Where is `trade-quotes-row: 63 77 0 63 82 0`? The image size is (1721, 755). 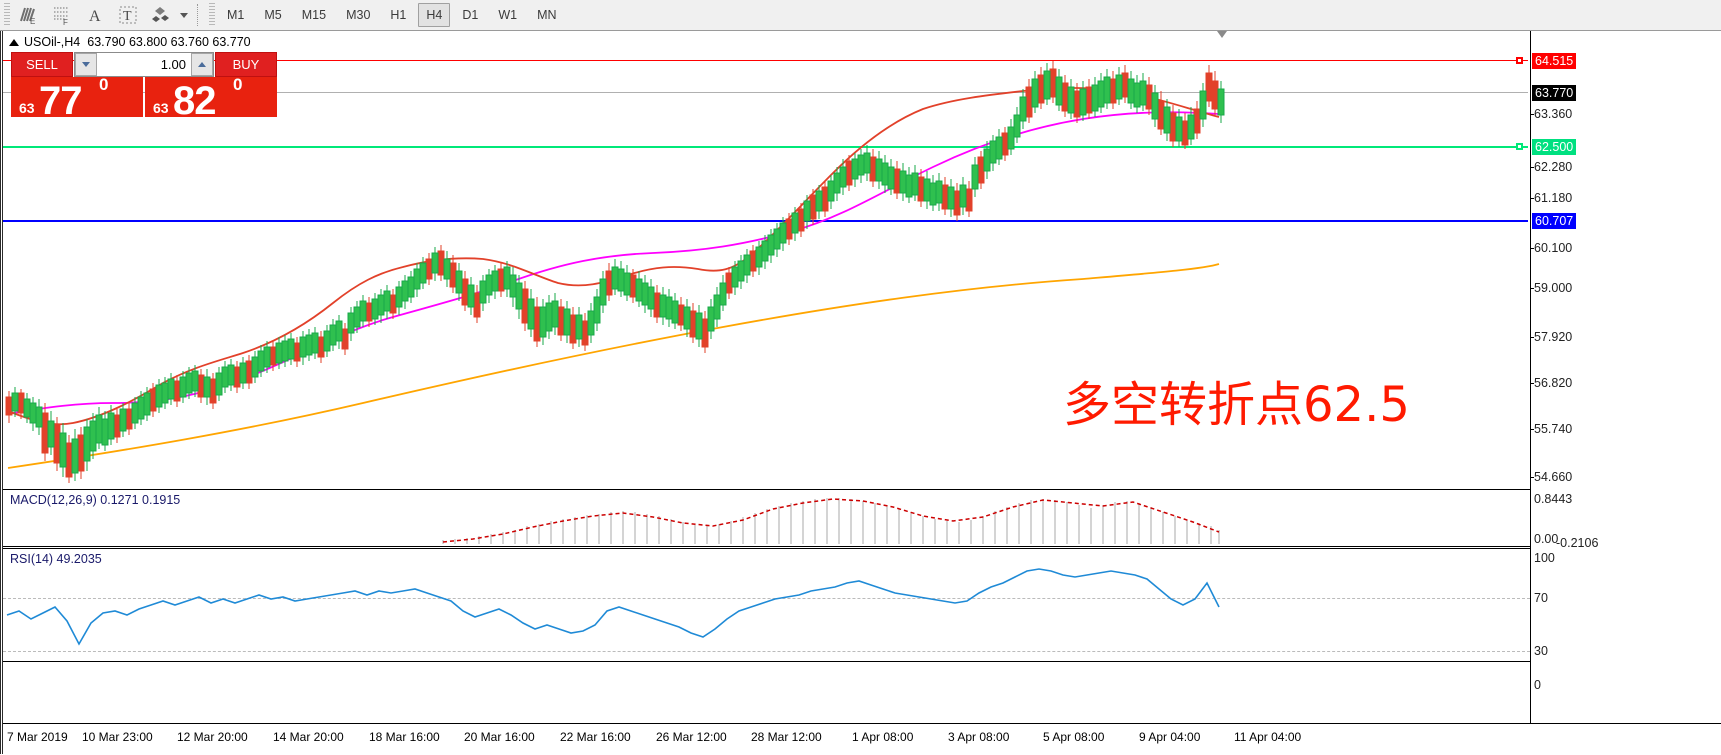 trade-quotes-row: 63 77 0 63 82 0 is located at coordinates (144, 97).